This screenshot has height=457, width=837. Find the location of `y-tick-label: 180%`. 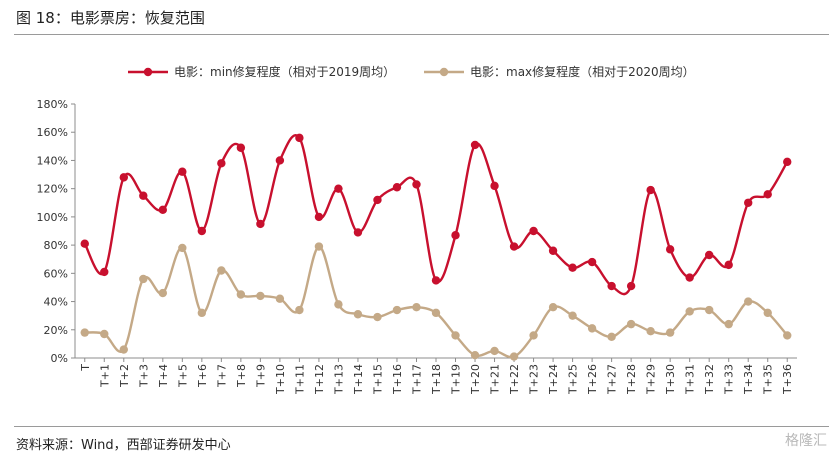

y-tick-label: 180% is located at coordinates (52, 104).